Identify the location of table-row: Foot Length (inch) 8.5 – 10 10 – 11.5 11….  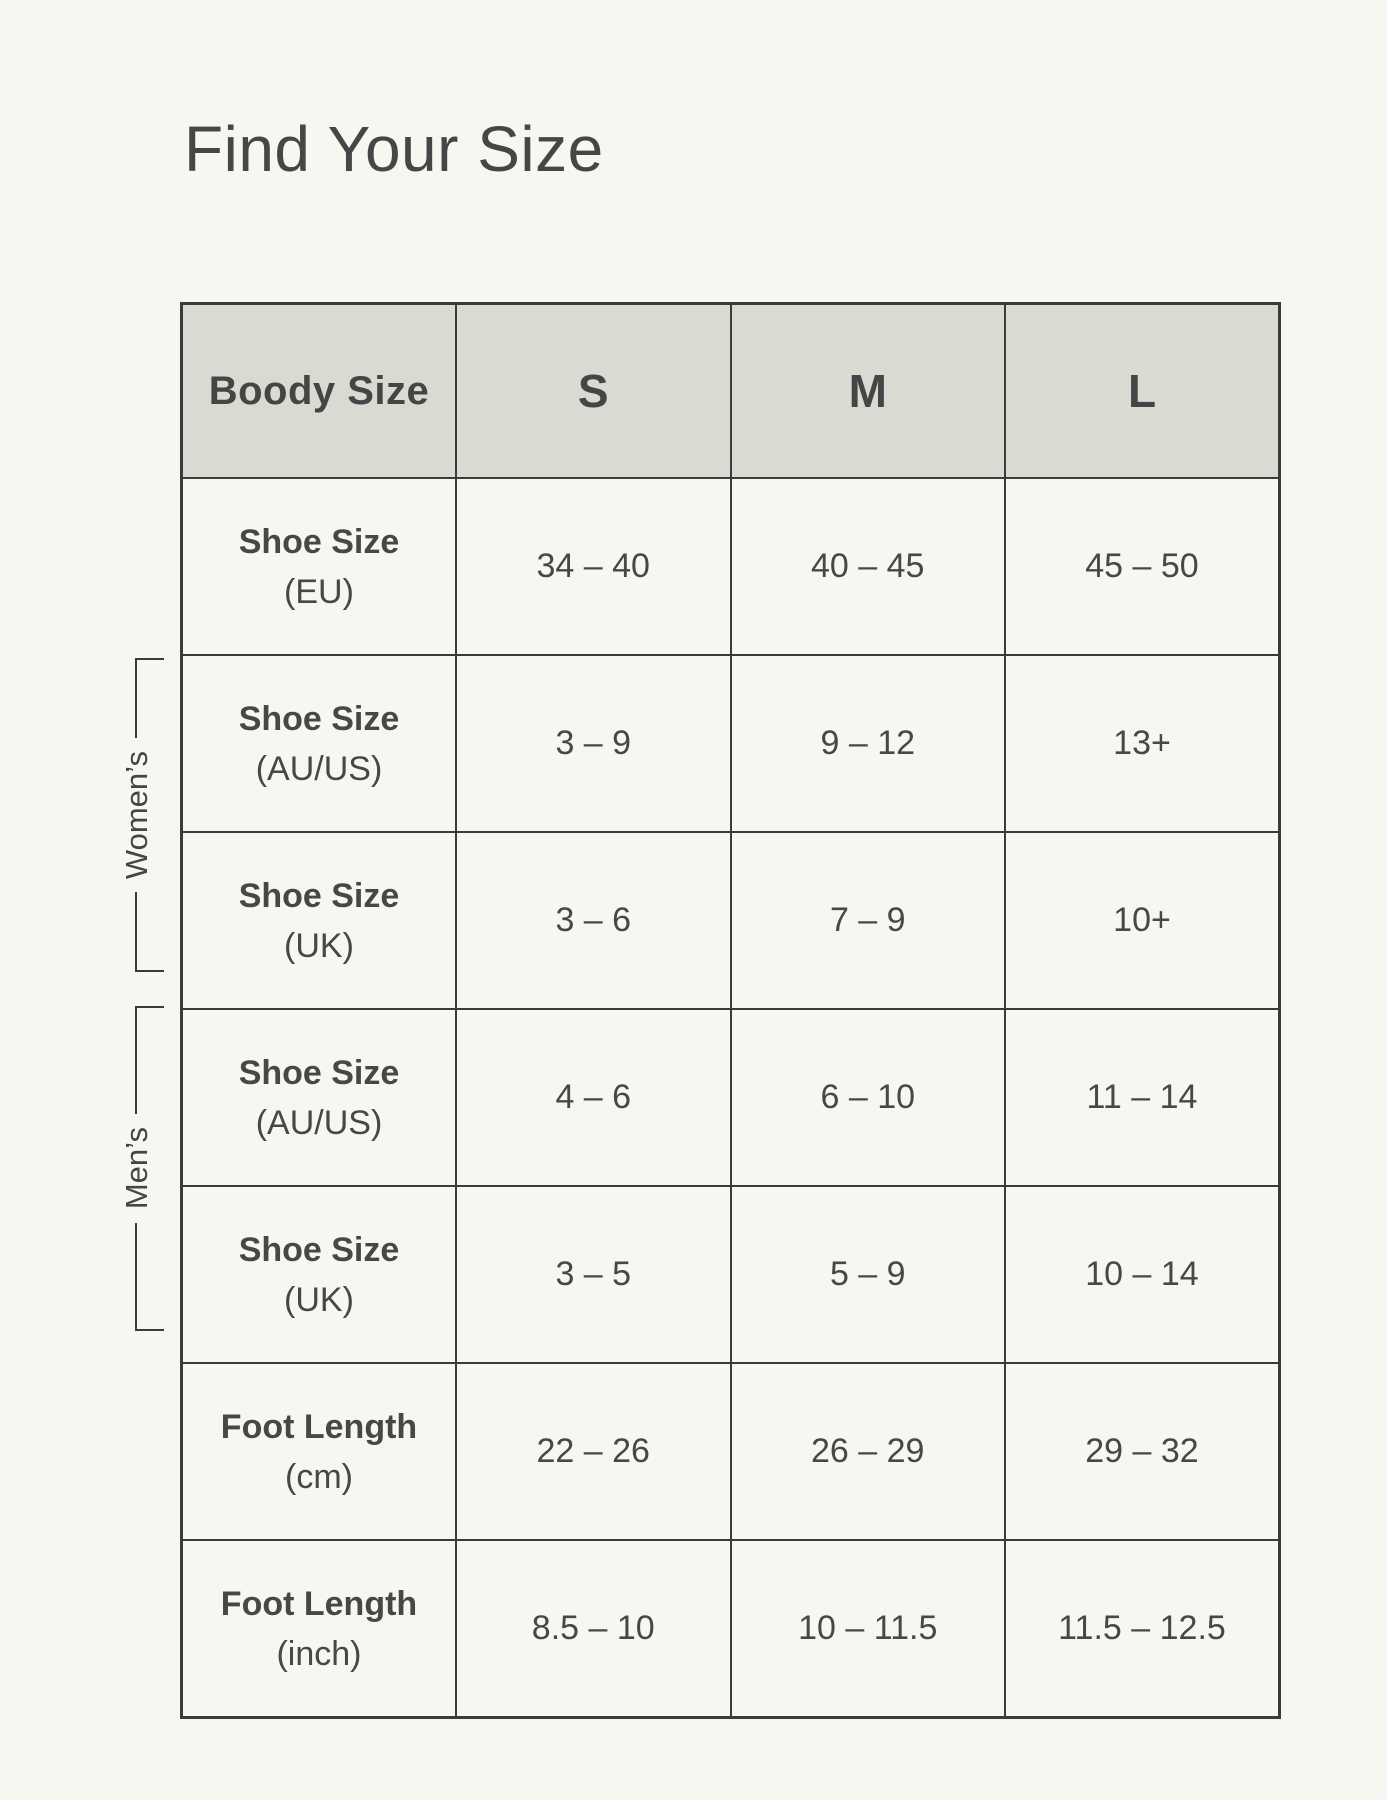
(730, 1629).